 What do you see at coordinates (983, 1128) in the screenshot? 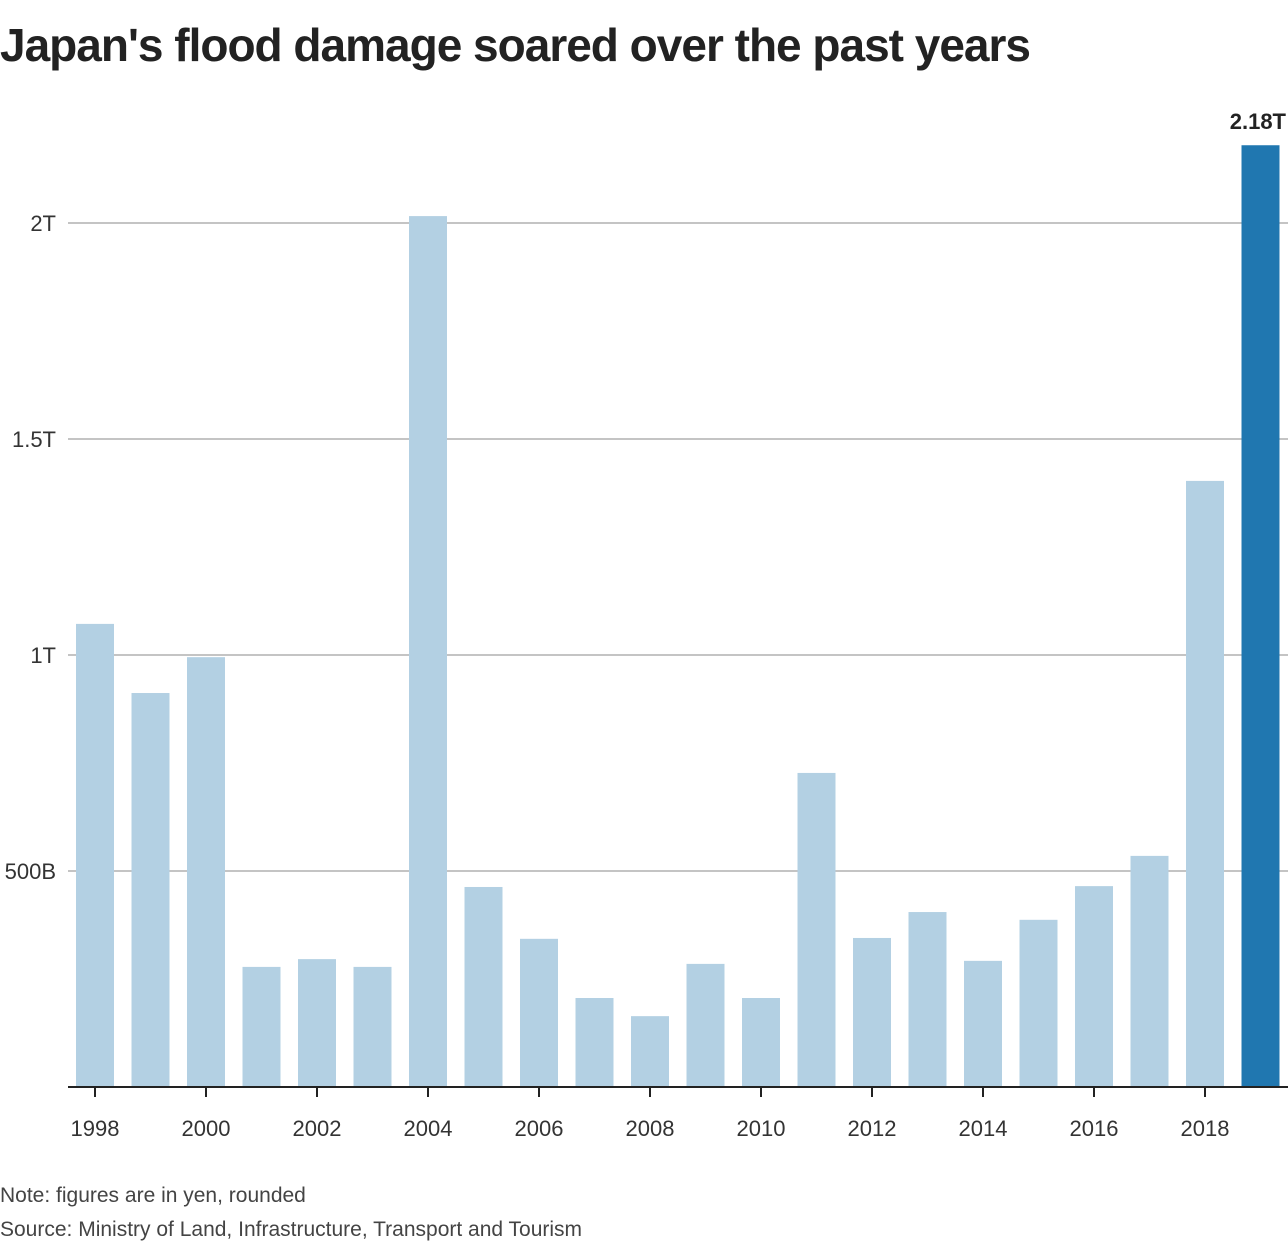
I see `x-tick-label: 2014` at bounding box center [983, 1128].